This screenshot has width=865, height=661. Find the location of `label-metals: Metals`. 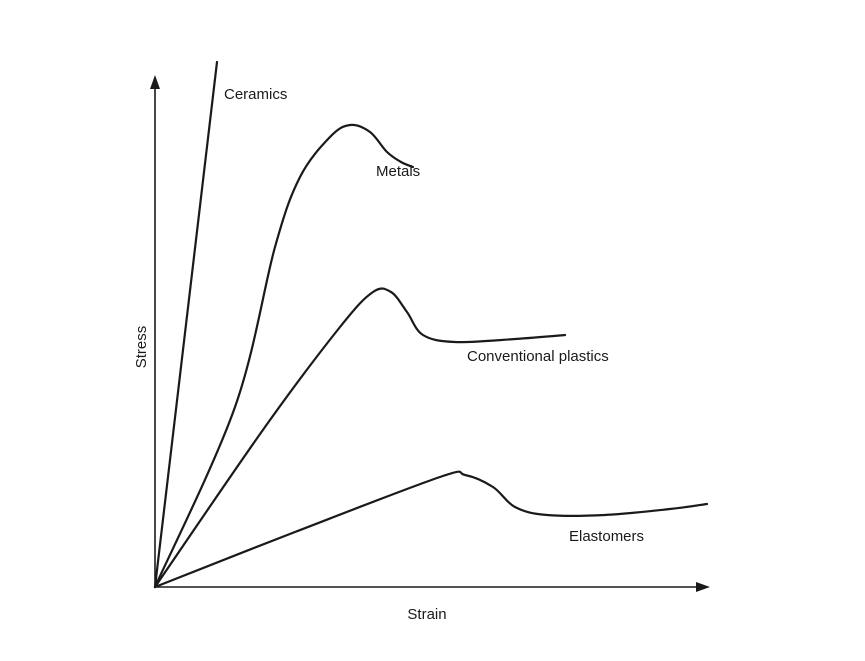

label-metals: Metals is located at coordinates (398, 171).